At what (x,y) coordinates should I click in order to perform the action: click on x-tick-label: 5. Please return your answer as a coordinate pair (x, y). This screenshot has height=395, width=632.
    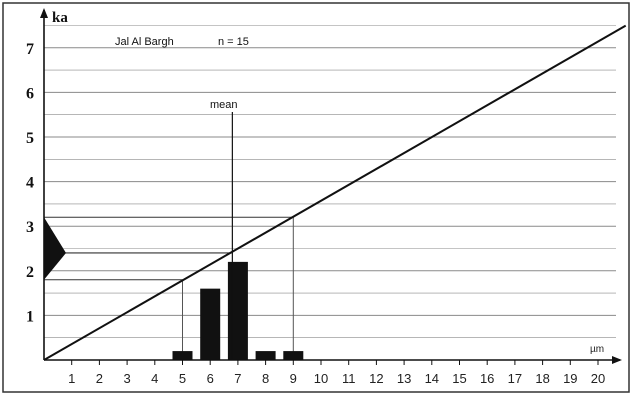
    Looking at the image, I should click on (182, 378).